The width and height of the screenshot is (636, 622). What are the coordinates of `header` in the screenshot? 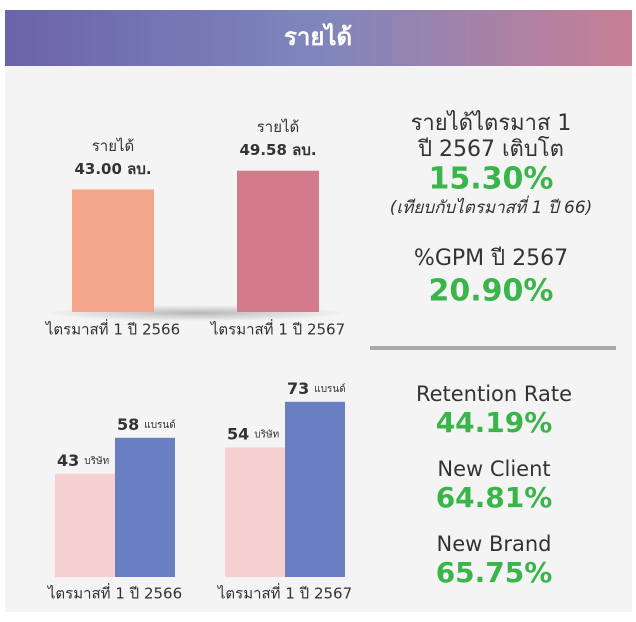 It's located at (318, 38).